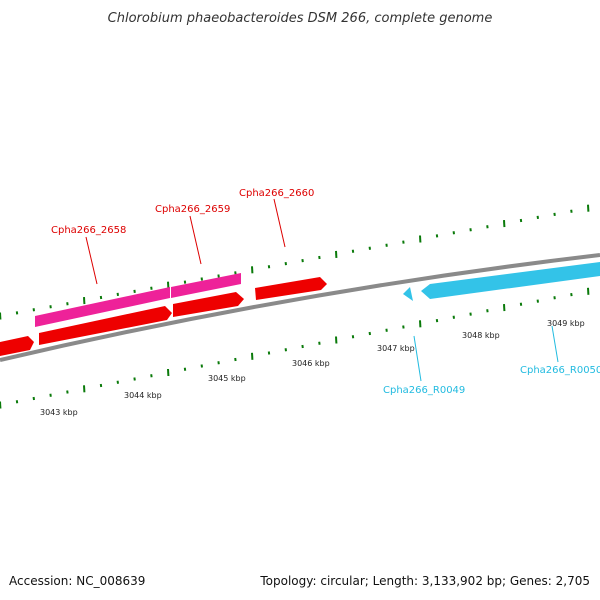 This screenshot has height=600, width=600. Describe the element at coordinates (417, 358) in the screenshot. I see `leader-line-r0049` at that location.